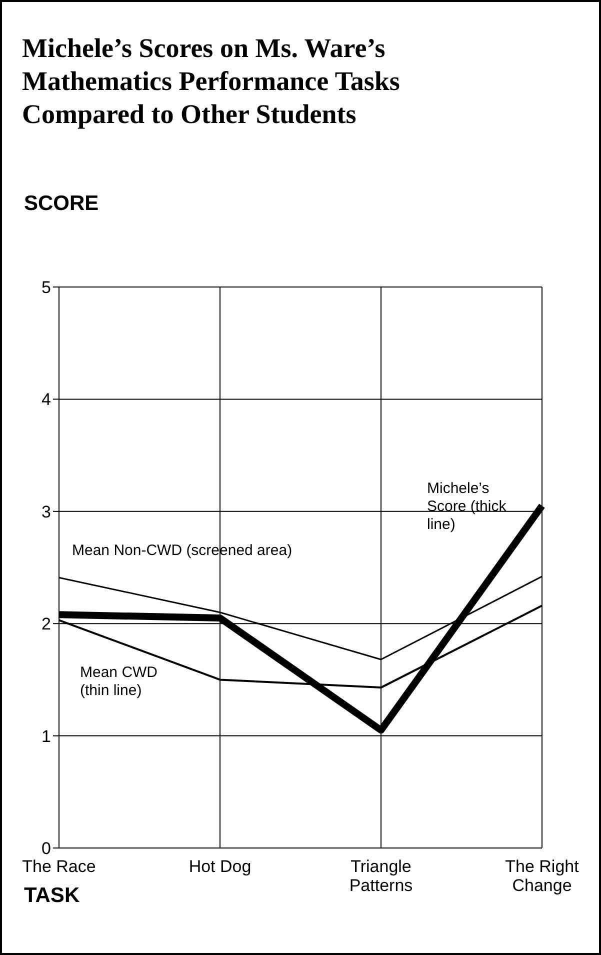  I want to click on series-label: Mean CWD (thin line), so click(119, 682).